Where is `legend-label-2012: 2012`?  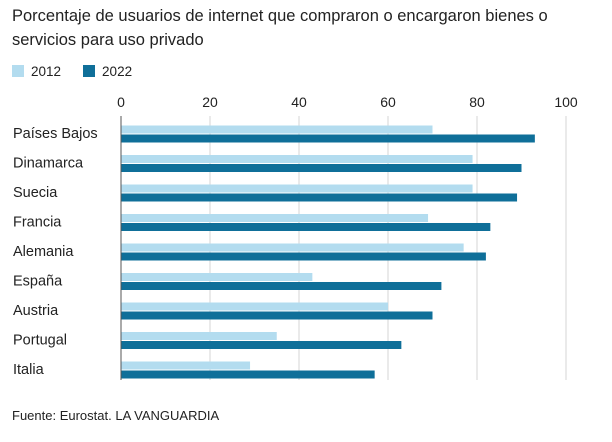 legend-label-2012: 2012 is located at coordinates (46, 71).